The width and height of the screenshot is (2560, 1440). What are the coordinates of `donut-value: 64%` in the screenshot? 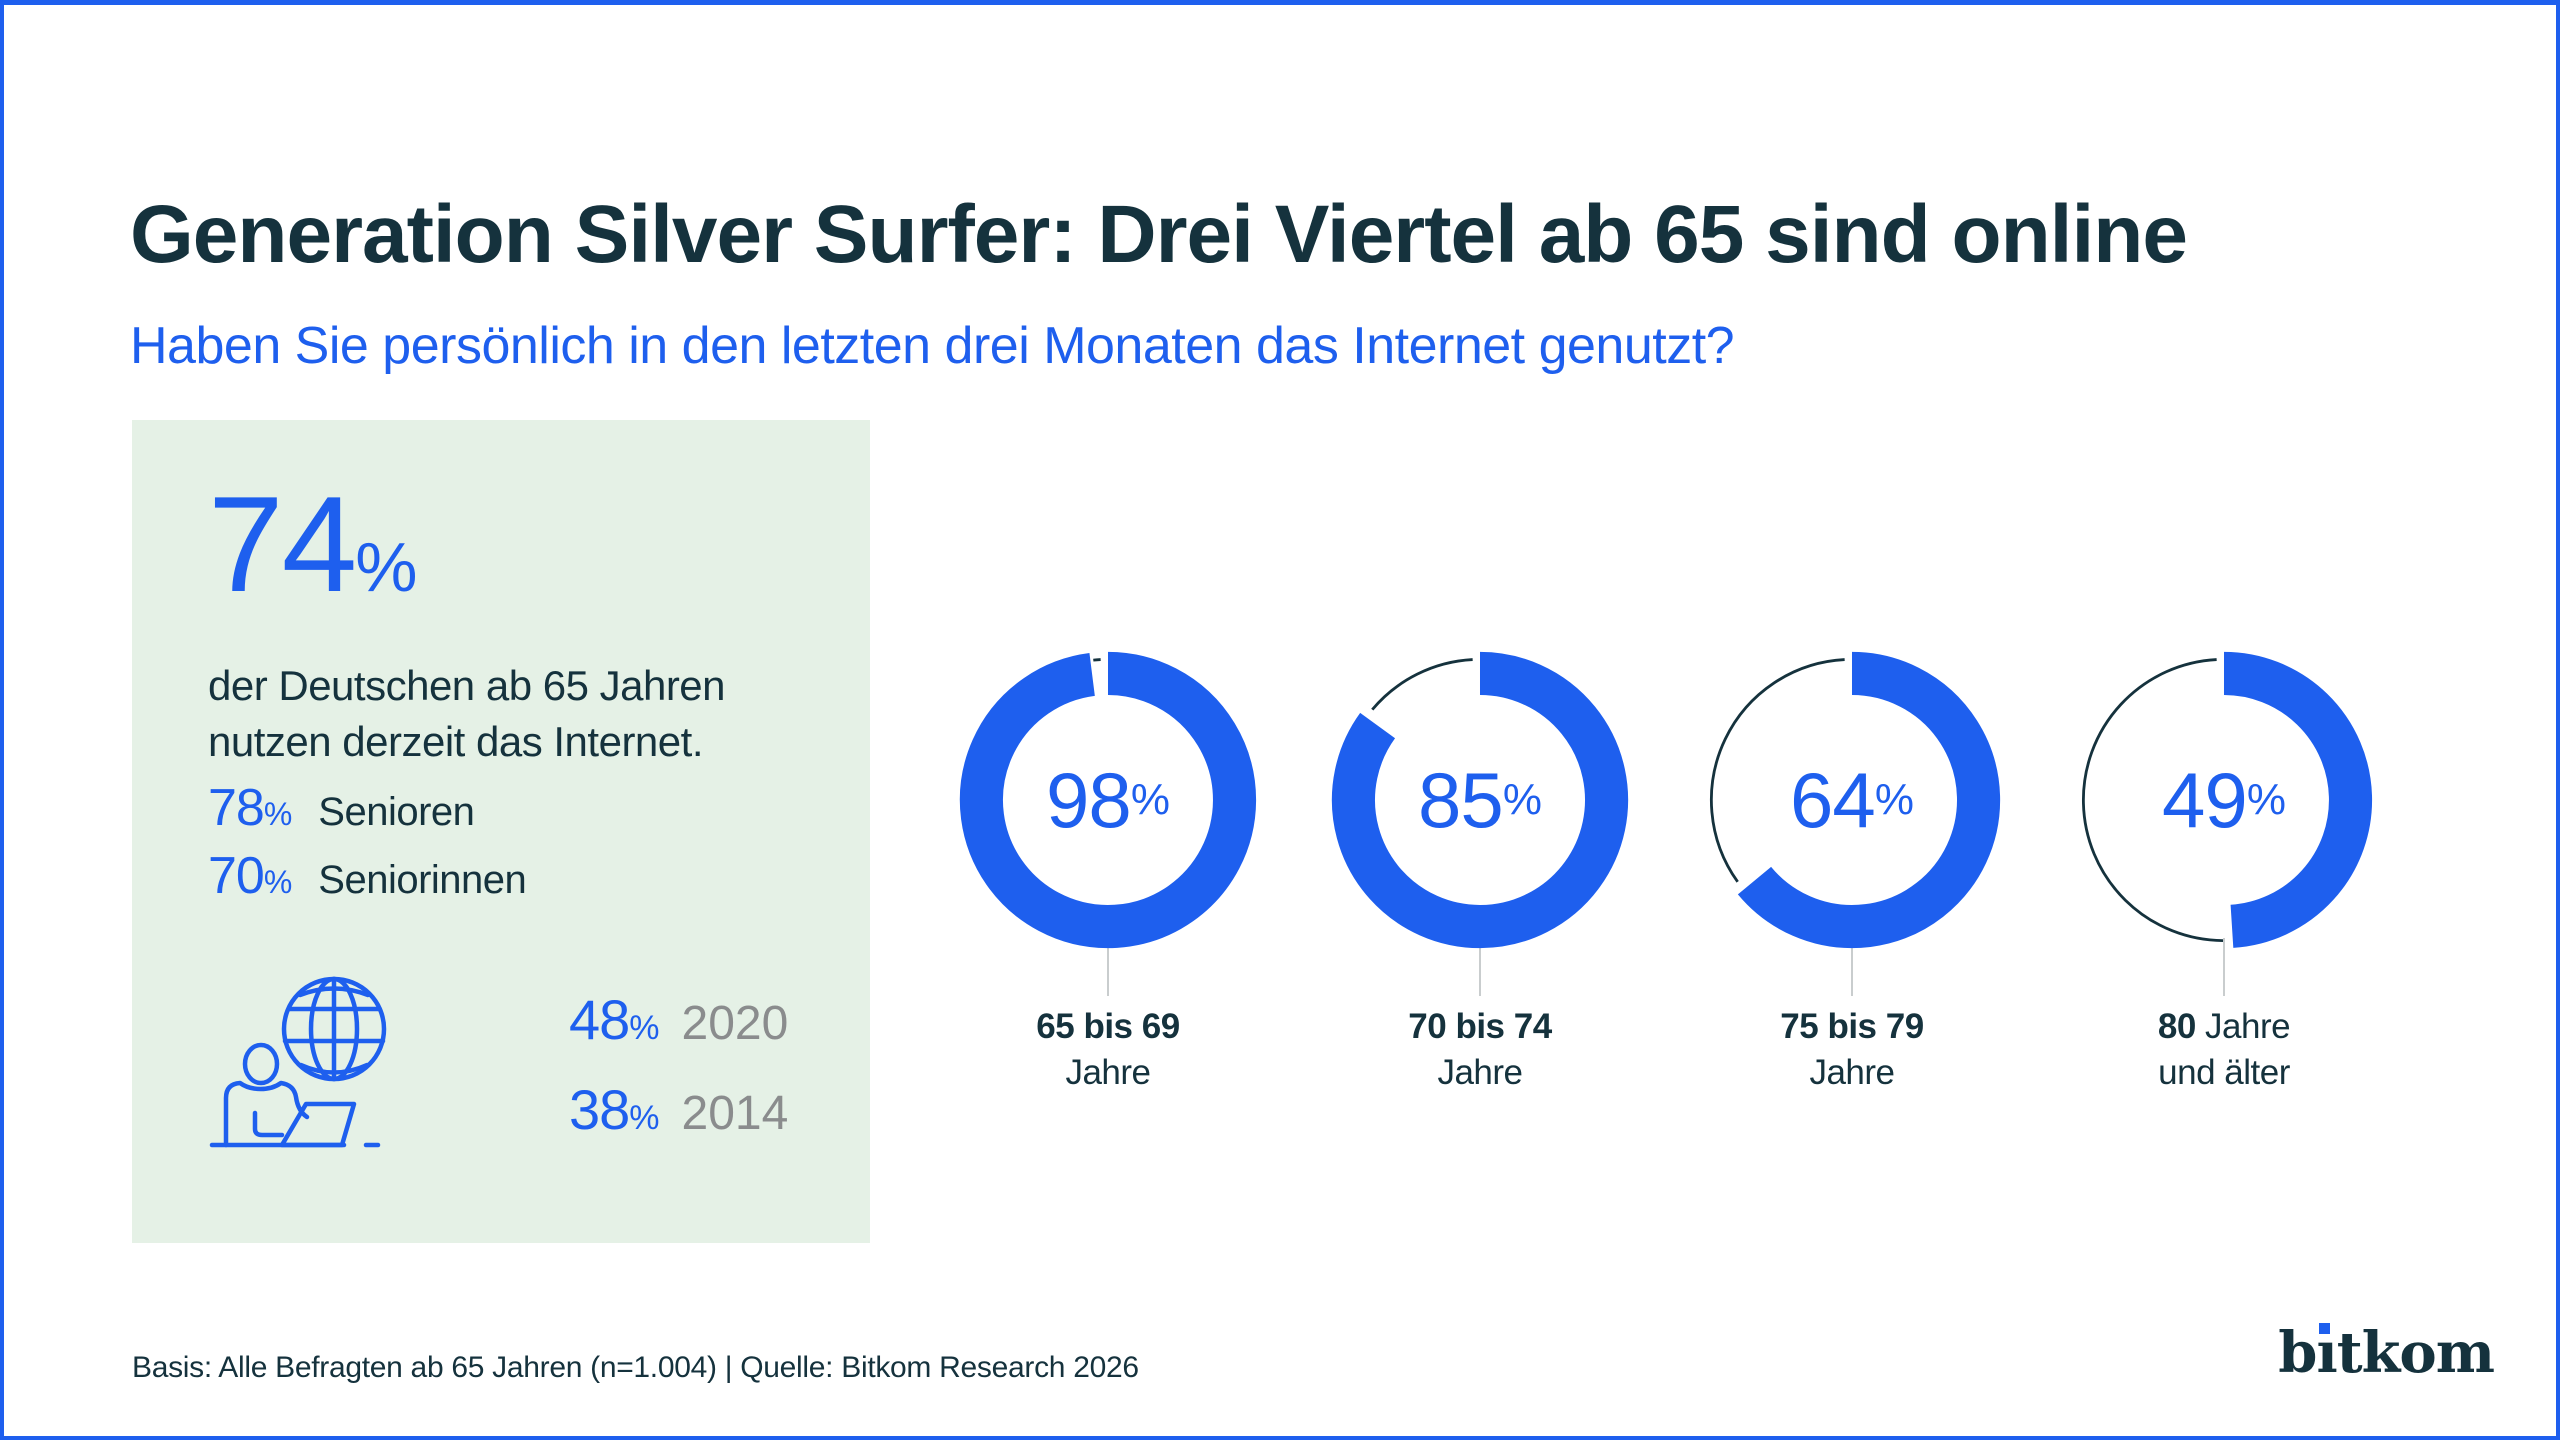 It's located at (1852, 800).